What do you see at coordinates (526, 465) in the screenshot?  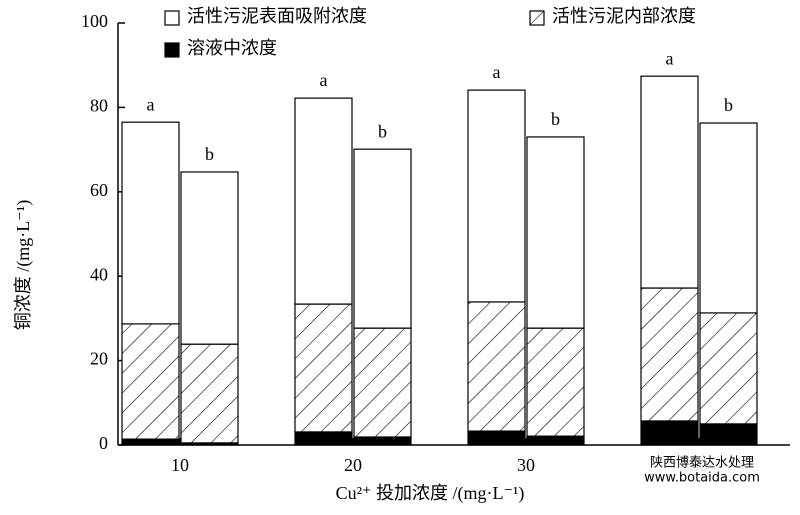 I see `x-tick-label: 30` at bounding box center [526, 465].